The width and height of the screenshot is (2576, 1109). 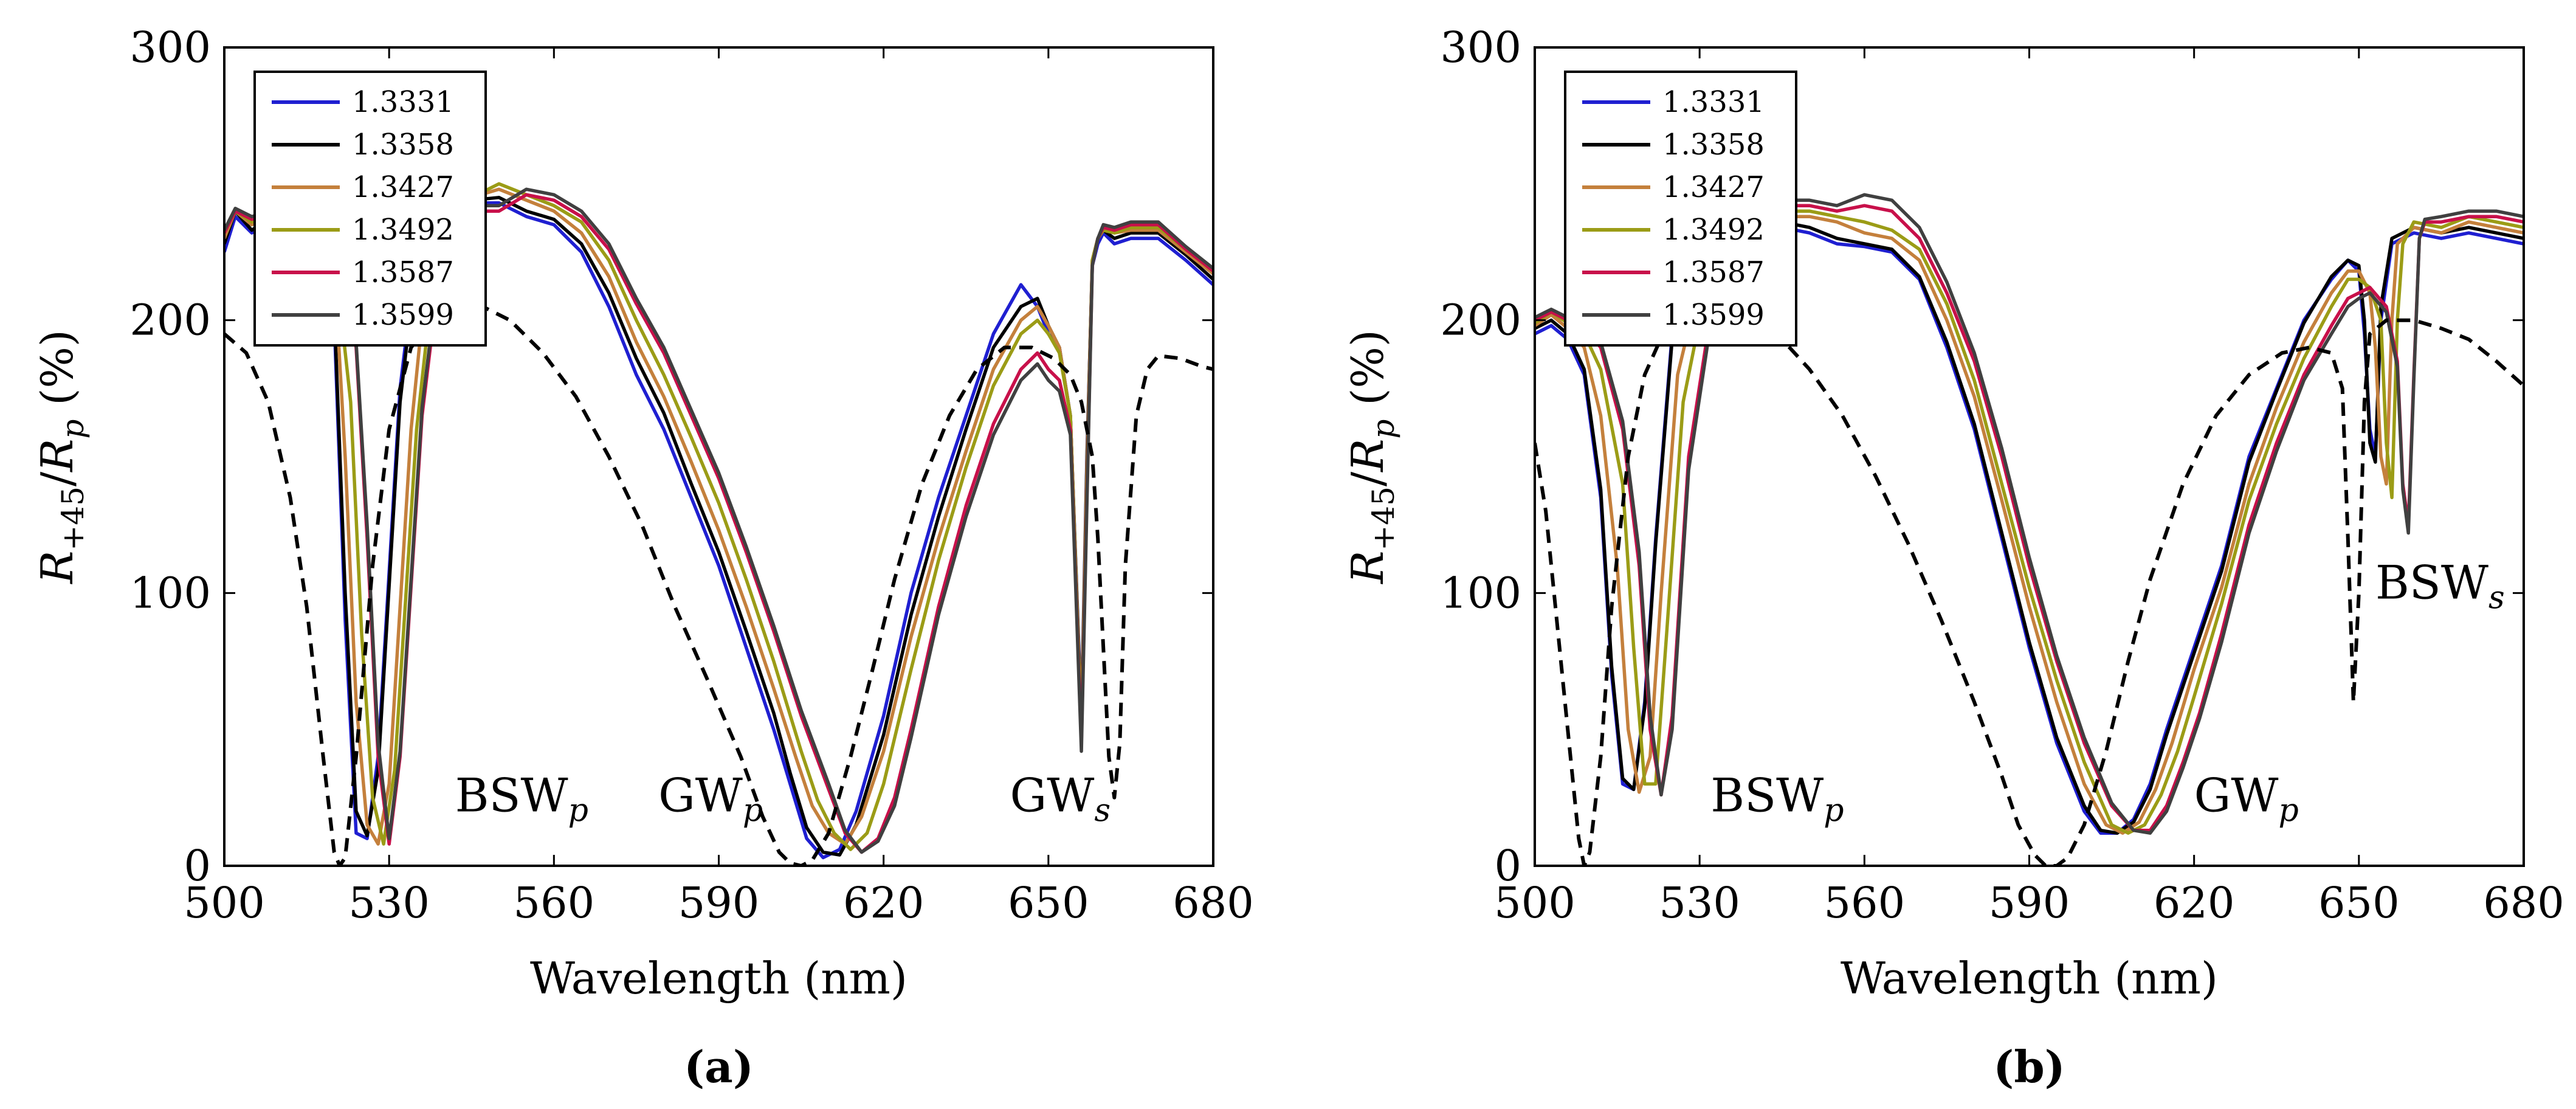 I want to click on panel-label: (b), so click(x=2029, y=1067).